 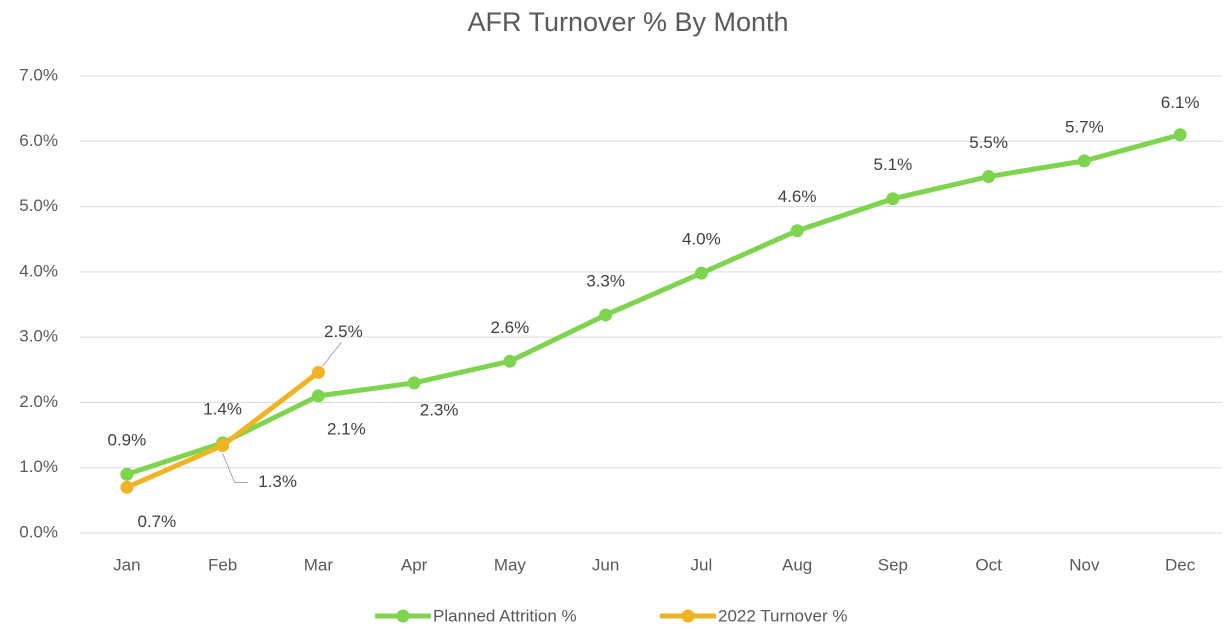 I want to click on data-label: 1.4%, so click(x=222, y=408).